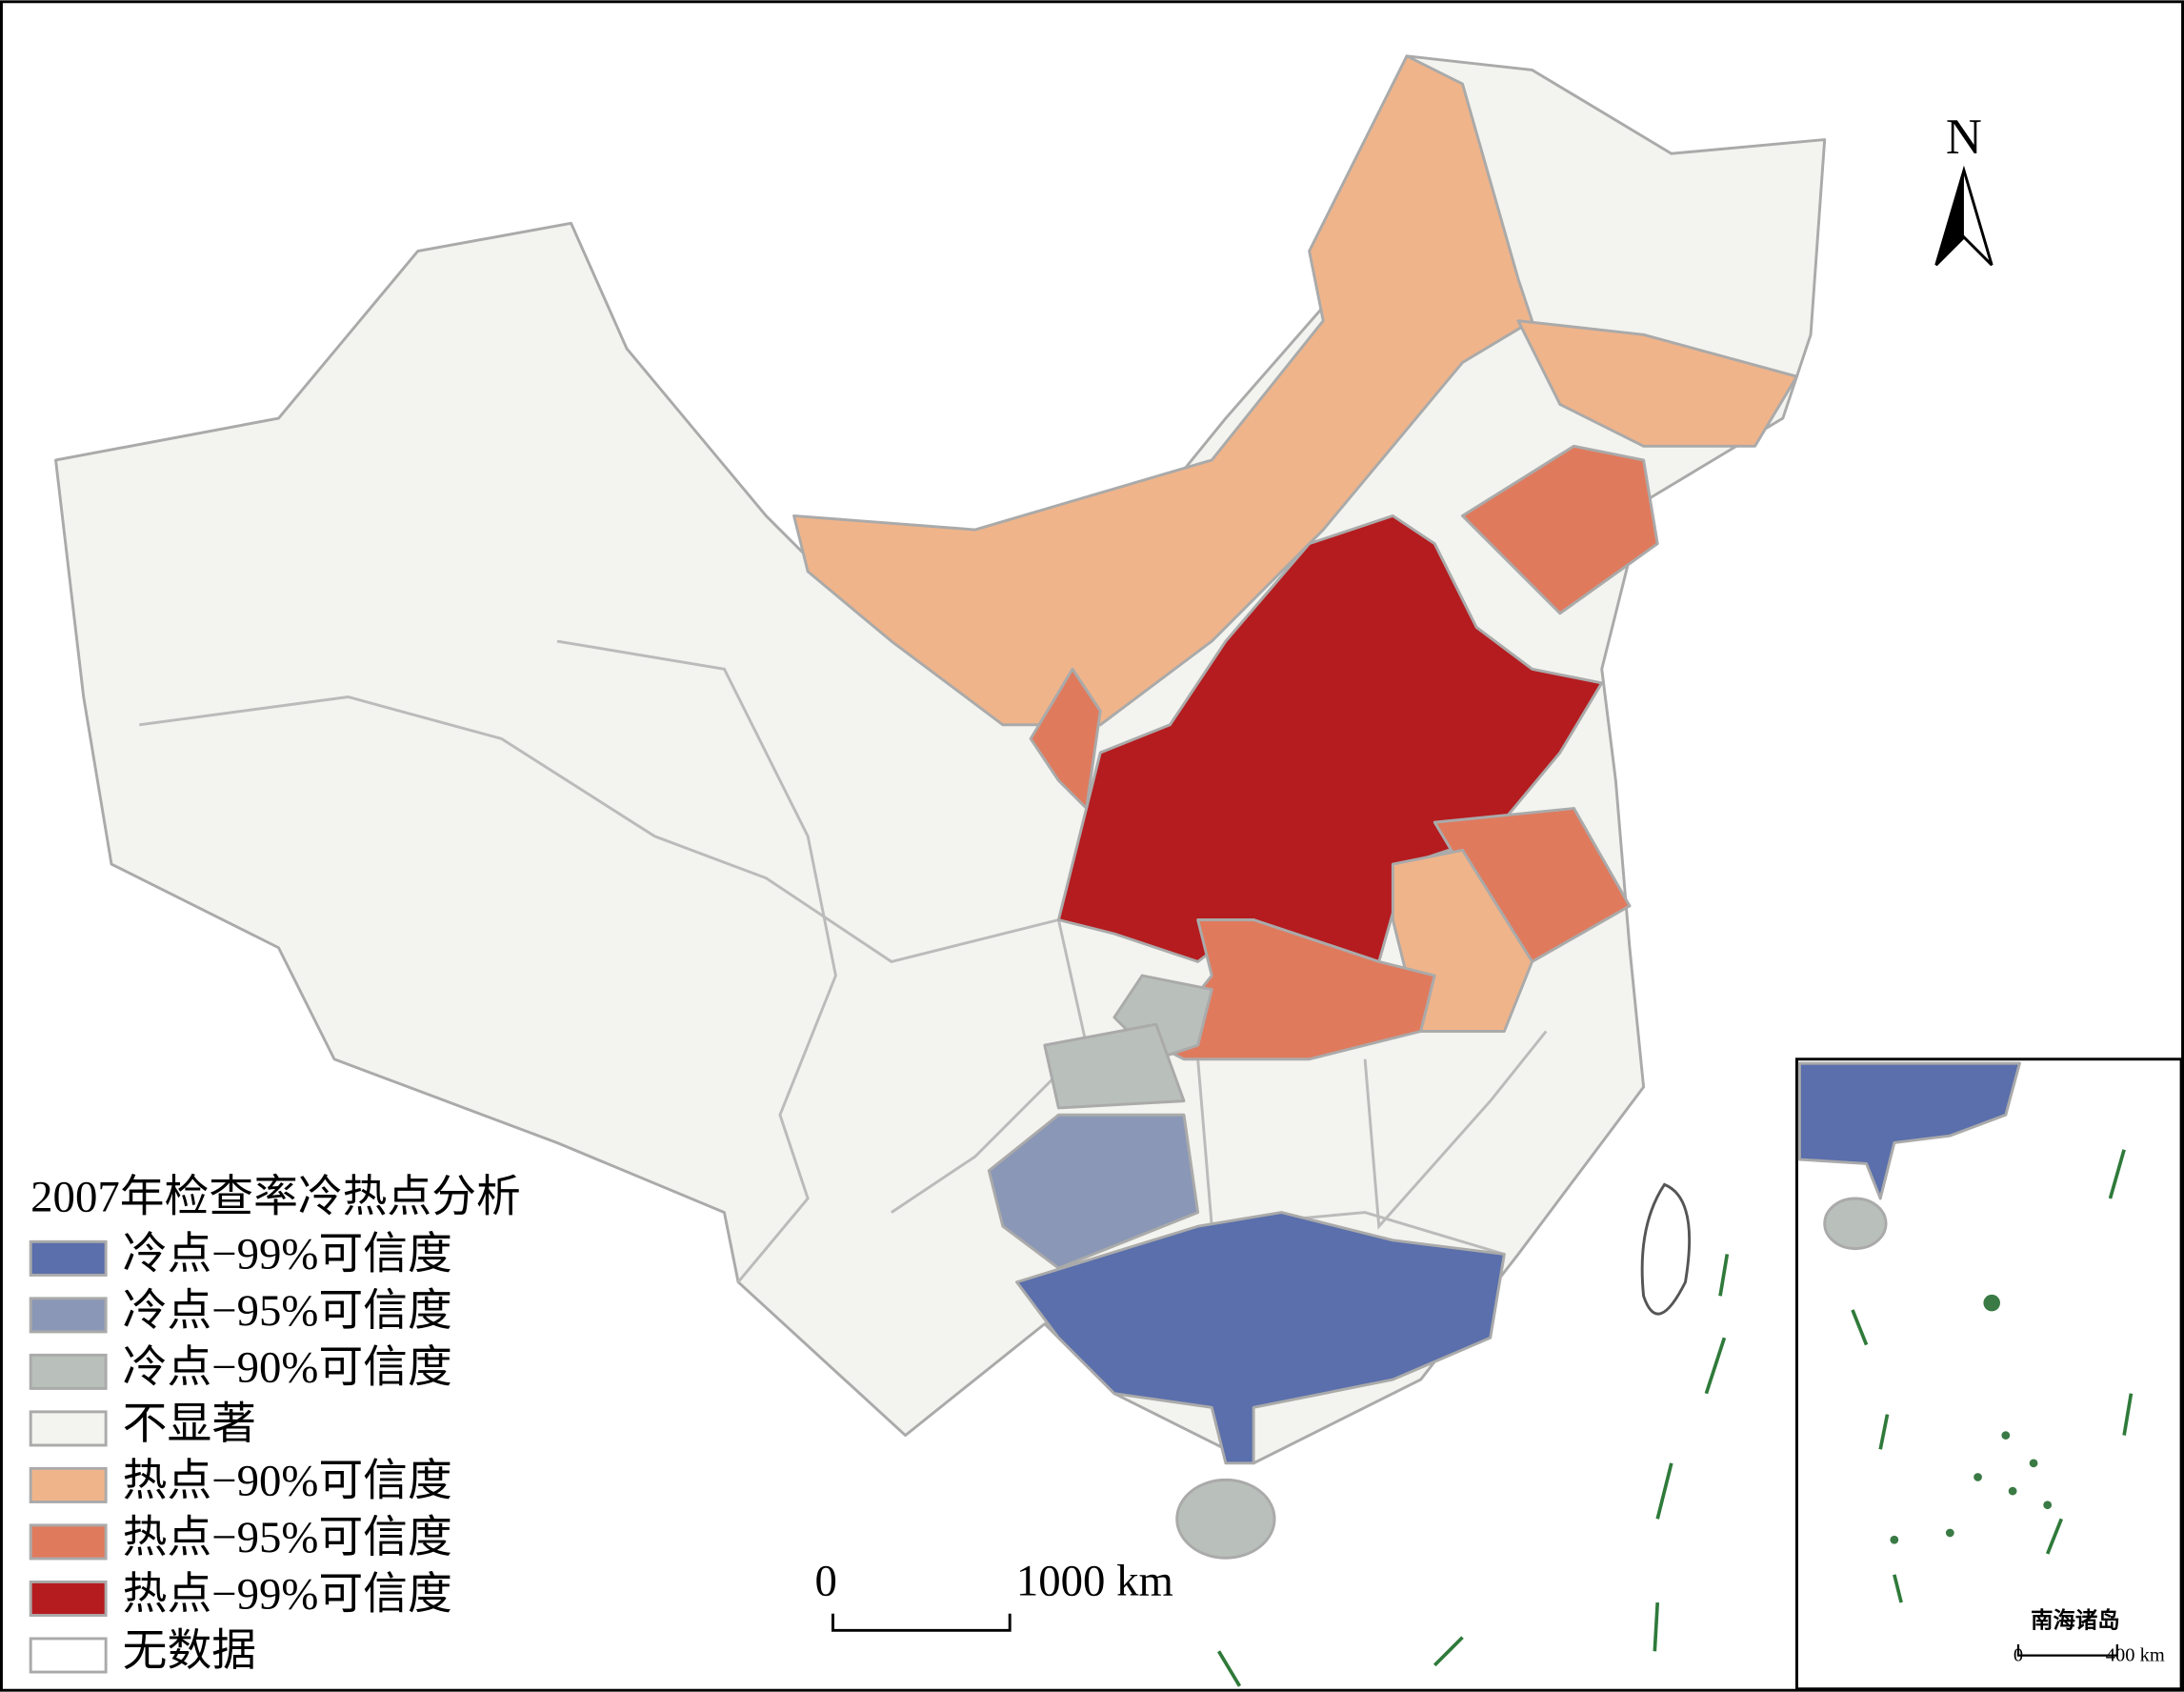 This screenshot has width=2184, height=1692. Describe the element at coordinates (287, 1311) in the screenshot. I see `legend-label: 冷点−95%可信度` at that location.